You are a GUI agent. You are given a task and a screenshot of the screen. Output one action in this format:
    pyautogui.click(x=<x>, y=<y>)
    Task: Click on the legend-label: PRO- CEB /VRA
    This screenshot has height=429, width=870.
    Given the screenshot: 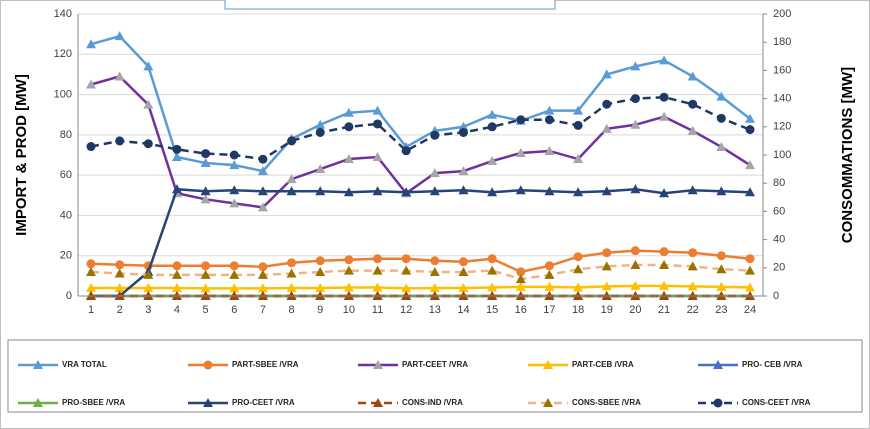 What is the action you would take?
    pyautogui.click(x=772, y=364)
    